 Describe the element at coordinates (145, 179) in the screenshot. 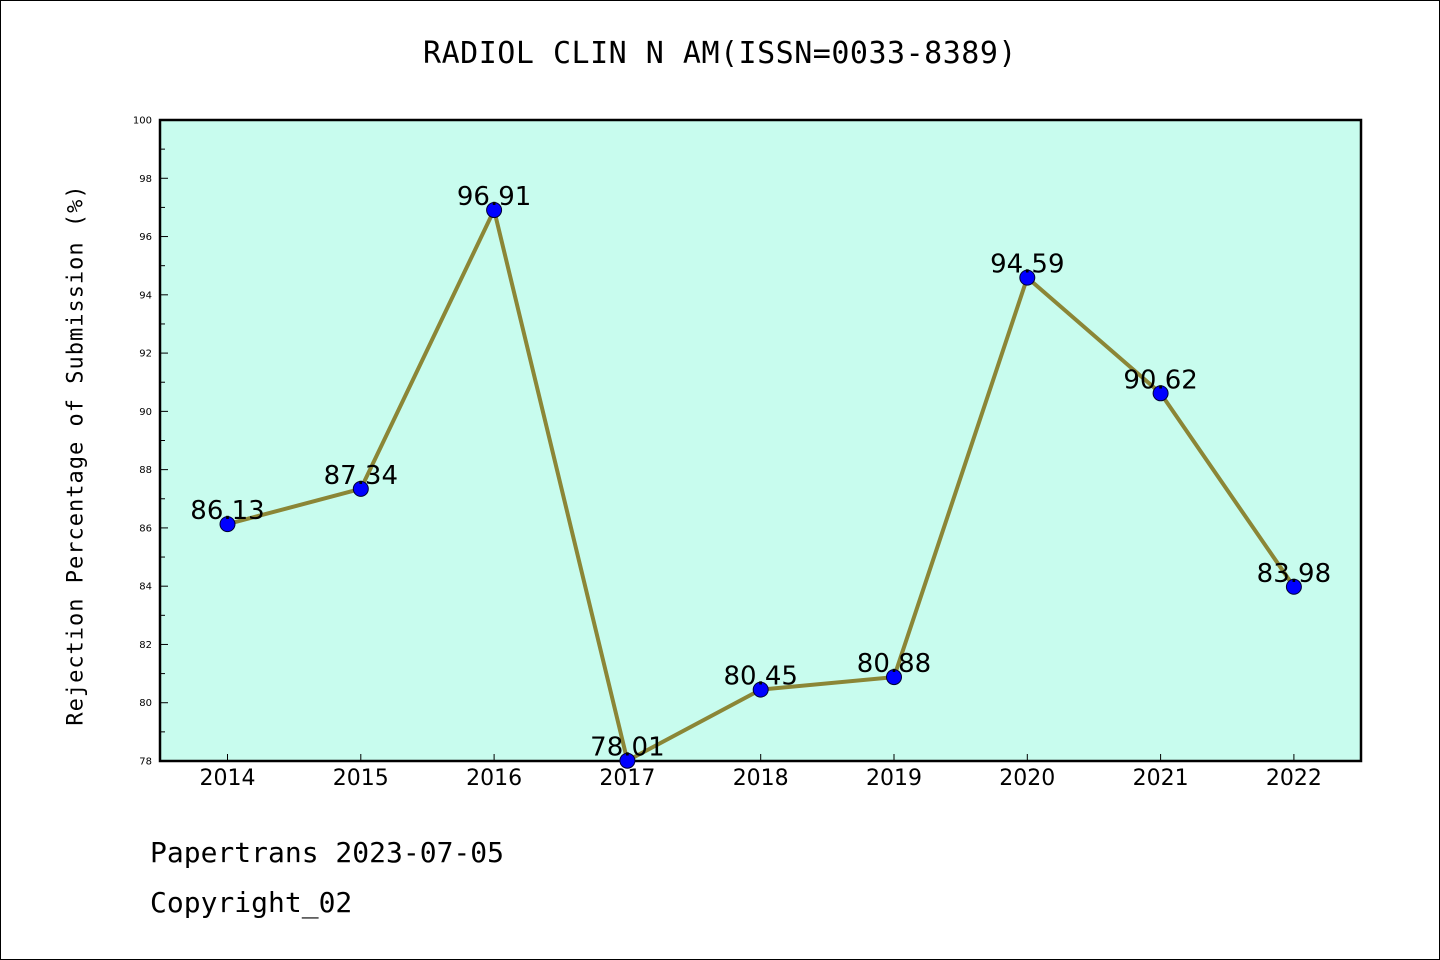

I see `y-tick-label: 98` at that location.